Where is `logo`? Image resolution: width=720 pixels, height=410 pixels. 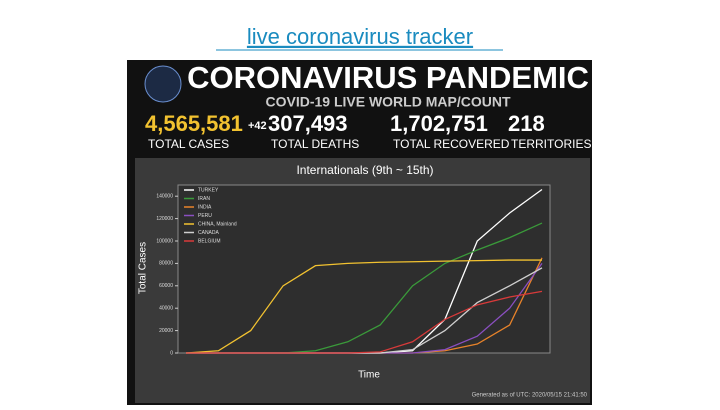
logo is located at coordinates (163, 84).